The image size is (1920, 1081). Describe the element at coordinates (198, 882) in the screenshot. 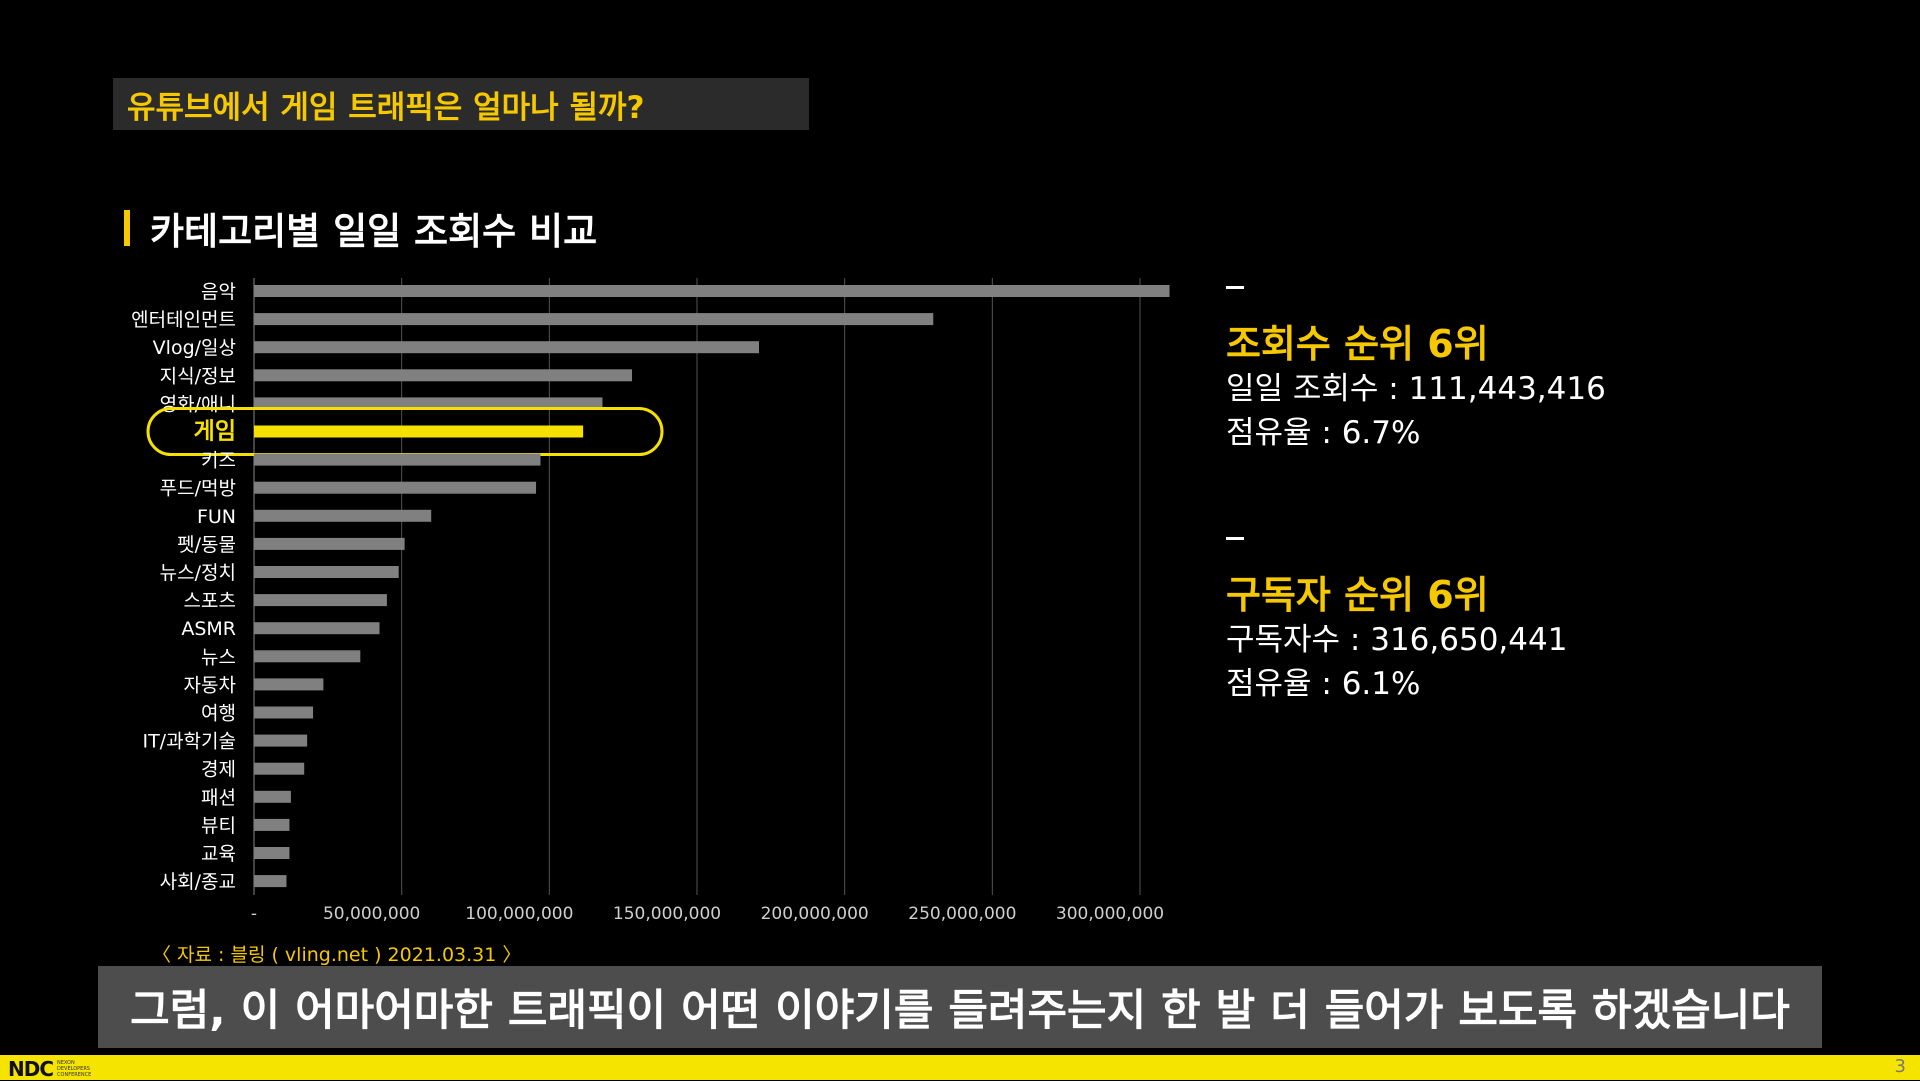

I see `category-label: 사회/종교` at that location.